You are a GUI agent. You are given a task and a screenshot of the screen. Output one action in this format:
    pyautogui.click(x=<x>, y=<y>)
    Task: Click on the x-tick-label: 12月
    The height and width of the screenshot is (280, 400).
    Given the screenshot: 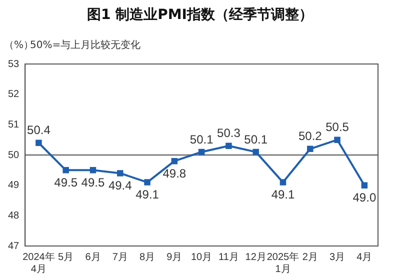 What is the action you would take?
    pyautogui.click(x=255, y=257)
    